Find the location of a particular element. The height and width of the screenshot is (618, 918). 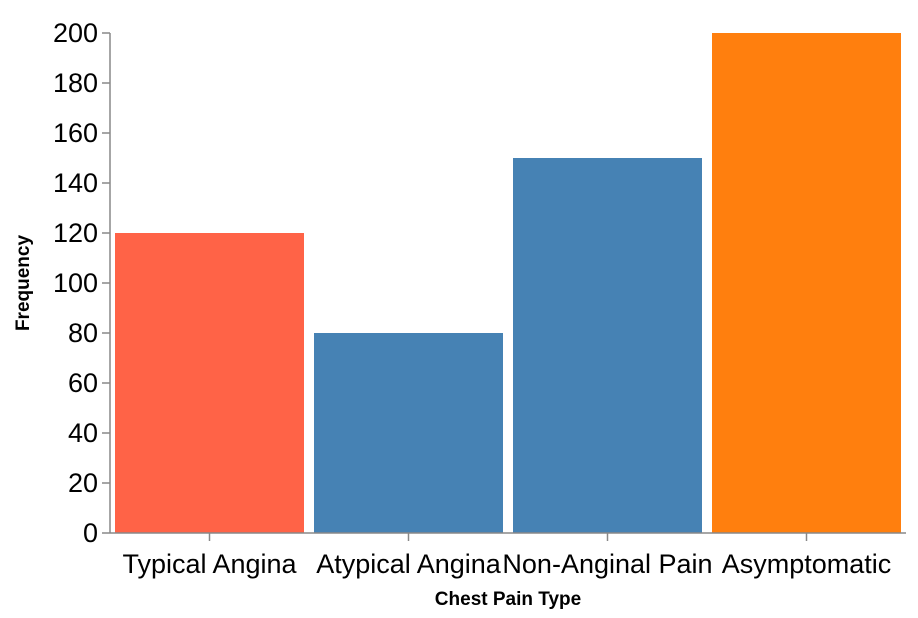

y-tick-label: 180 is located at coordinates (75, 83).